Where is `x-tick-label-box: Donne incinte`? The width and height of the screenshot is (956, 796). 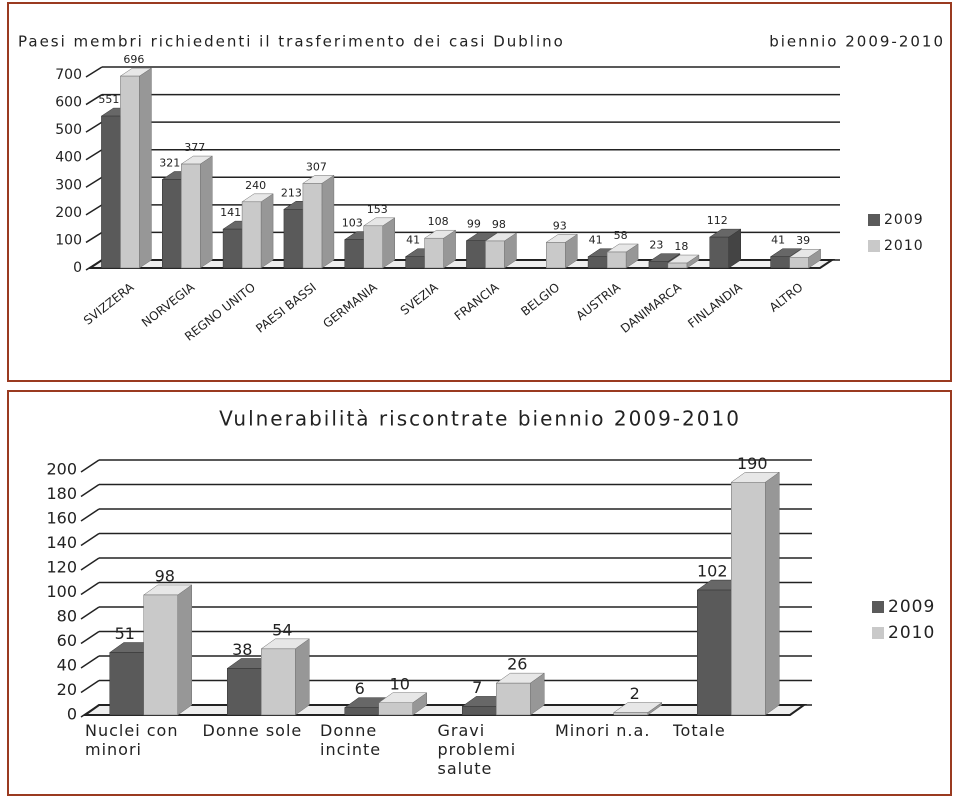
x-tick-label-box: Donne incinte is located at coordinates (351, 740).